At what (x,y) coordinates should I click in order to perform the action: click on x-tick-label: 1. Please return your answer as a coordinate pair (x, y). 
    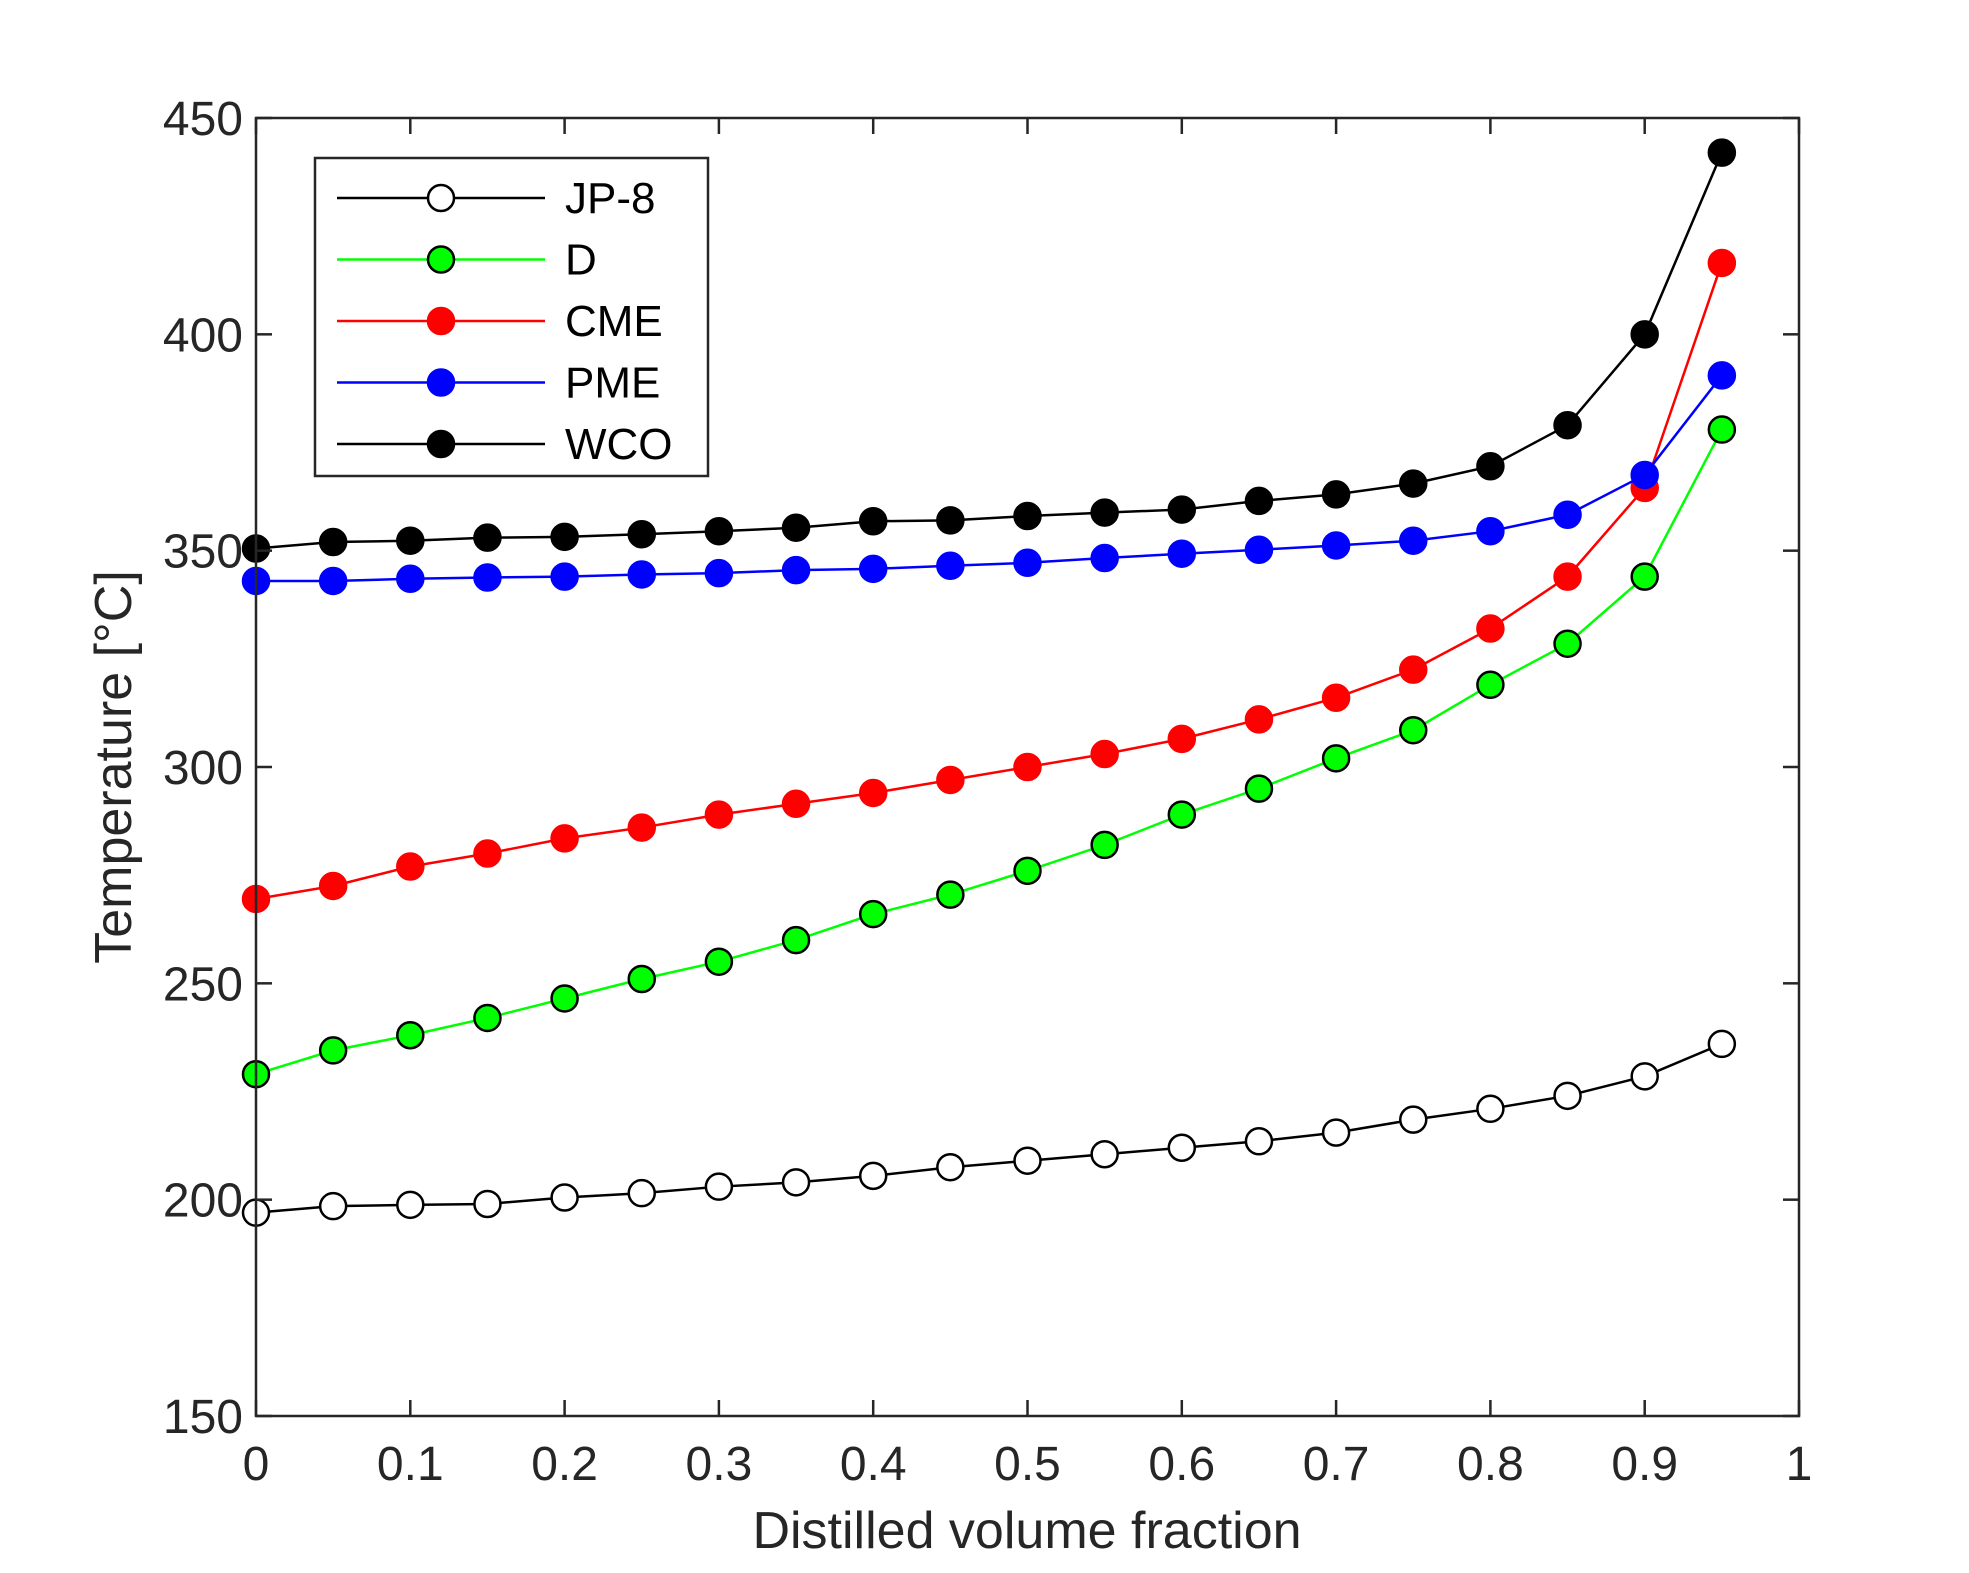
    Looking at the image, I should click on (1799, 1464).